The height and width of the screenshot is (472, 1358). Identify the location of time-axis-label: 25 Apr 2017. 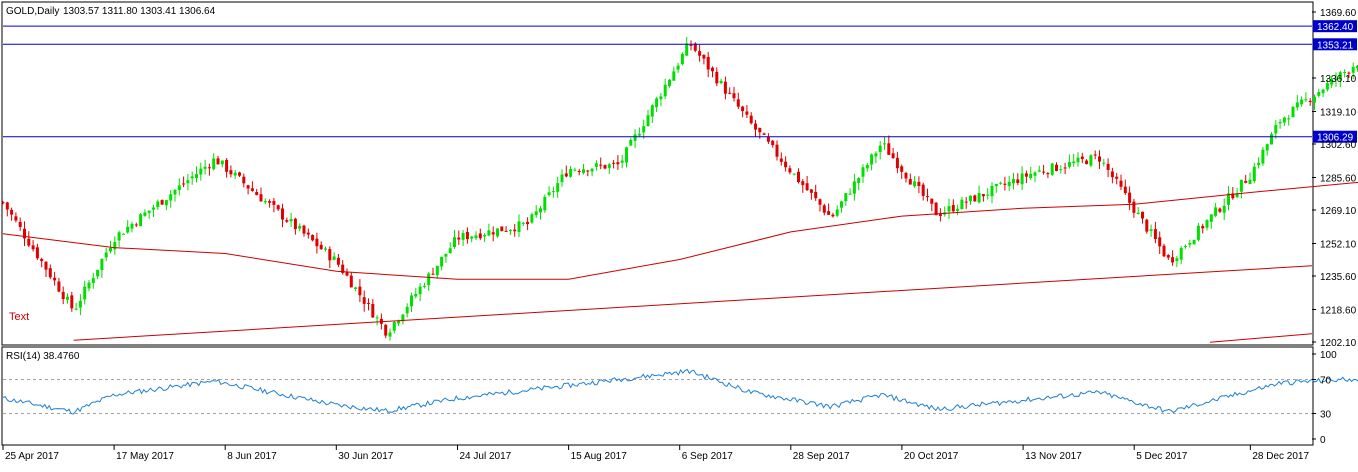
(32, 456).